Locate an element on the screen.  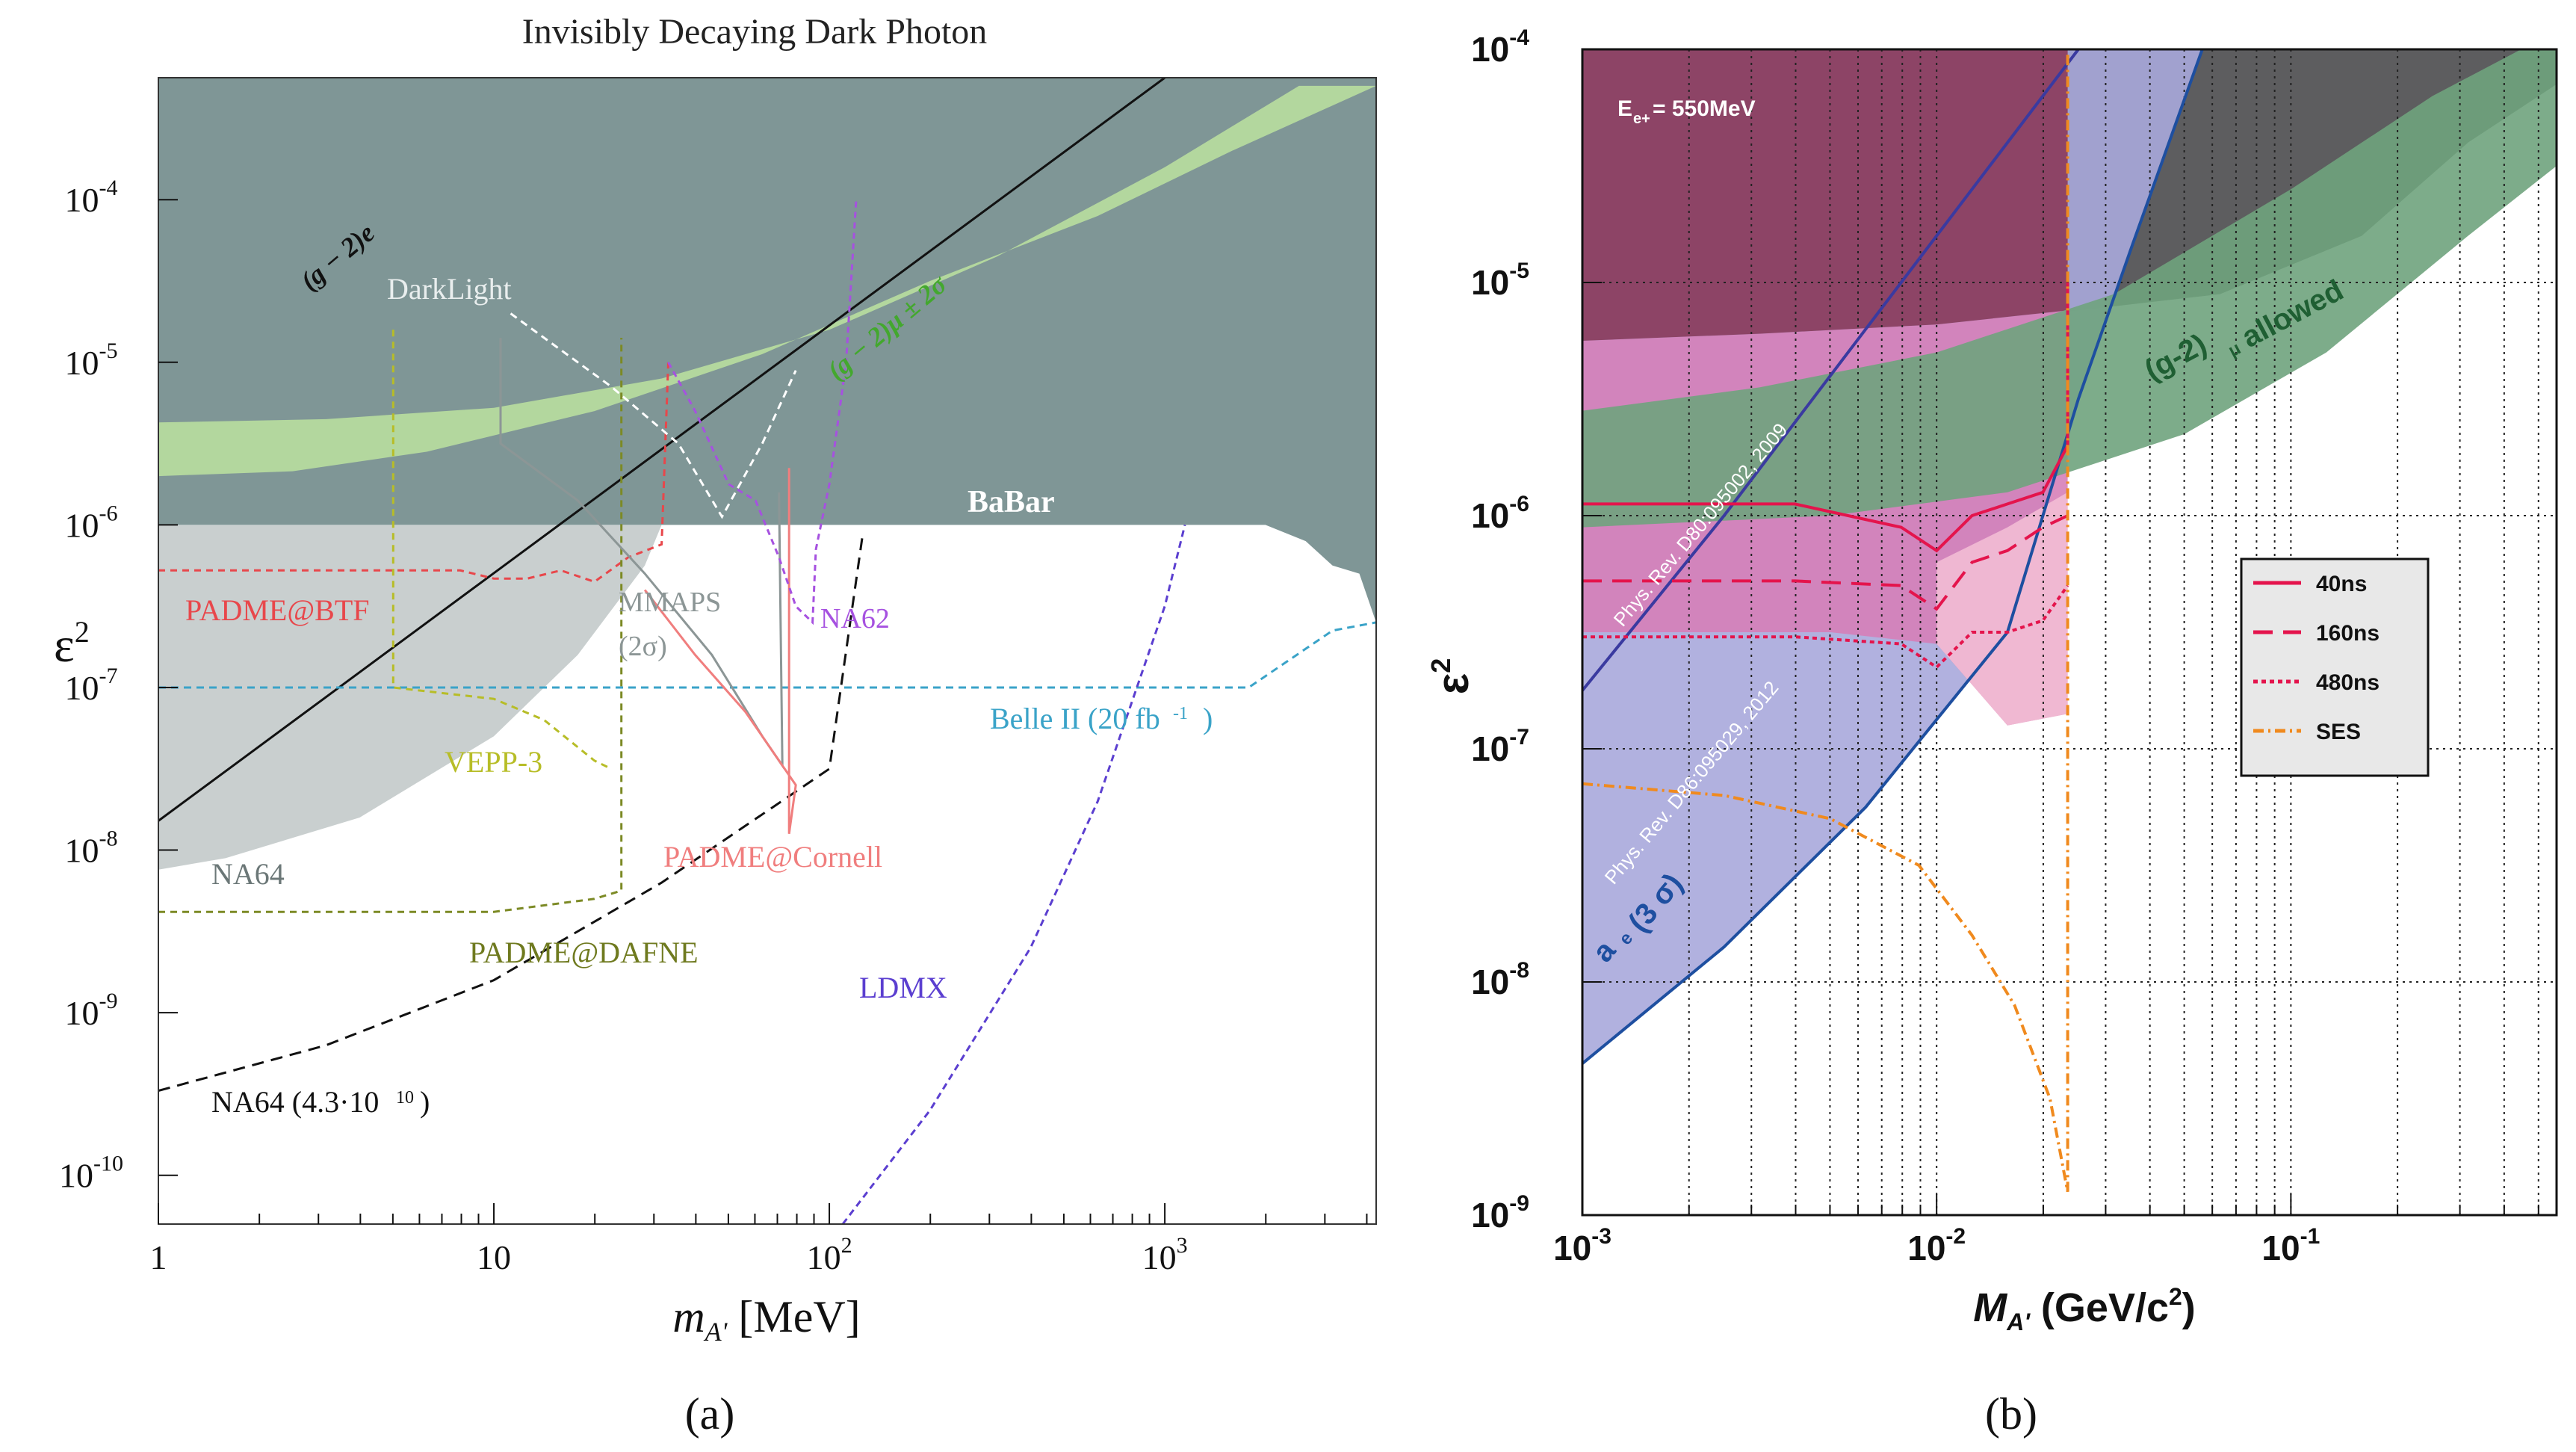
panel-b-legend: 40ns 160ns 480ns SES is located at coordinates (2335, 667).